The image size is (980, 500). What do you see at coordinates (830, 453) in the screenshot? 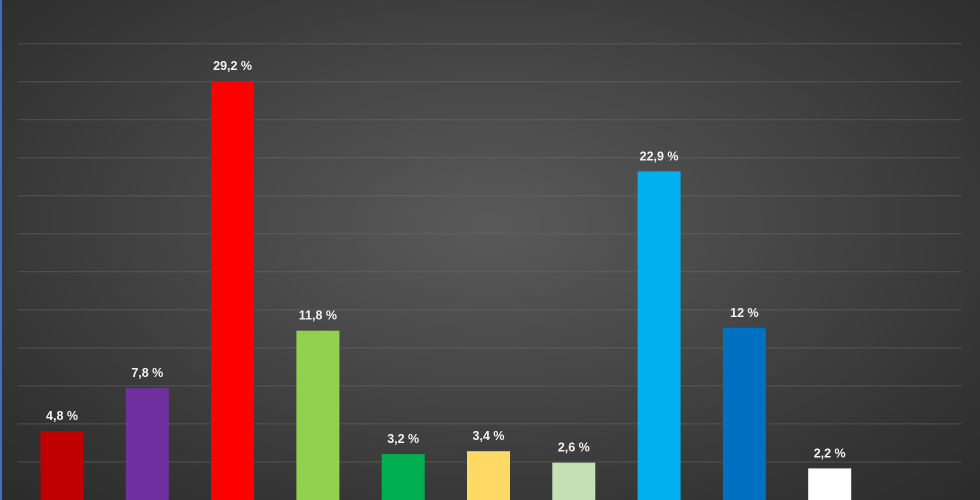
I see `data-label: 2,2 %` at bounding box center [830, 453].